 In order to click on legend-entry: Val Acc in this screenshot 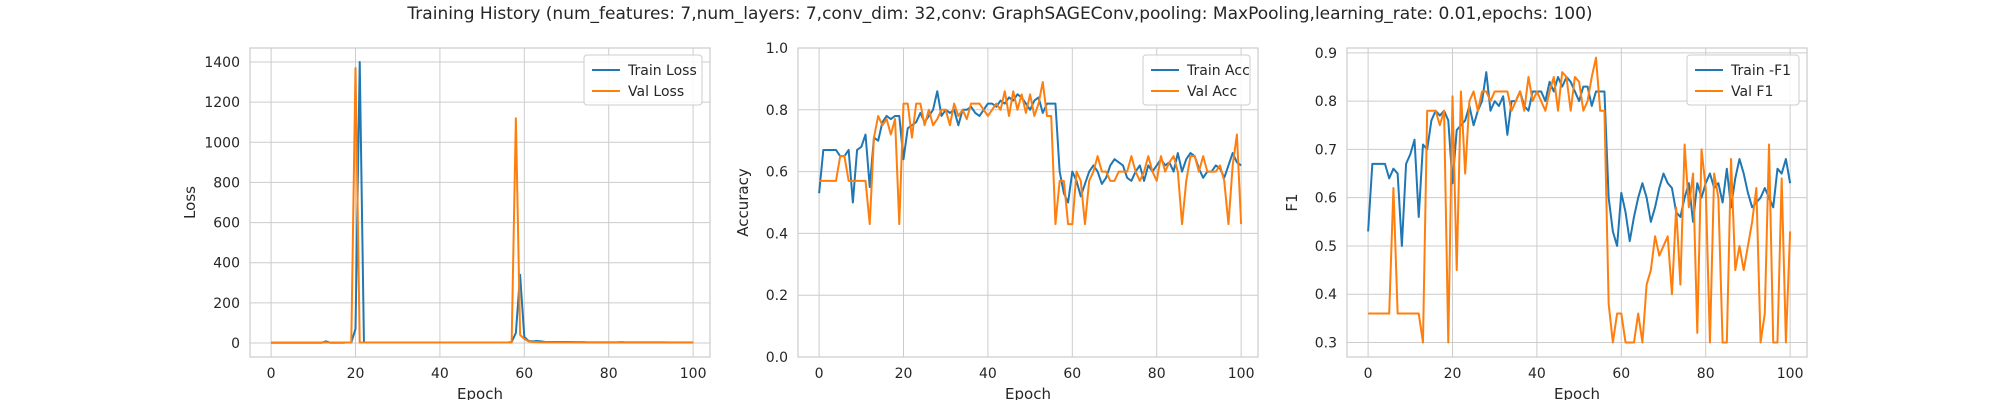, I will do `click(1212, 92)`.